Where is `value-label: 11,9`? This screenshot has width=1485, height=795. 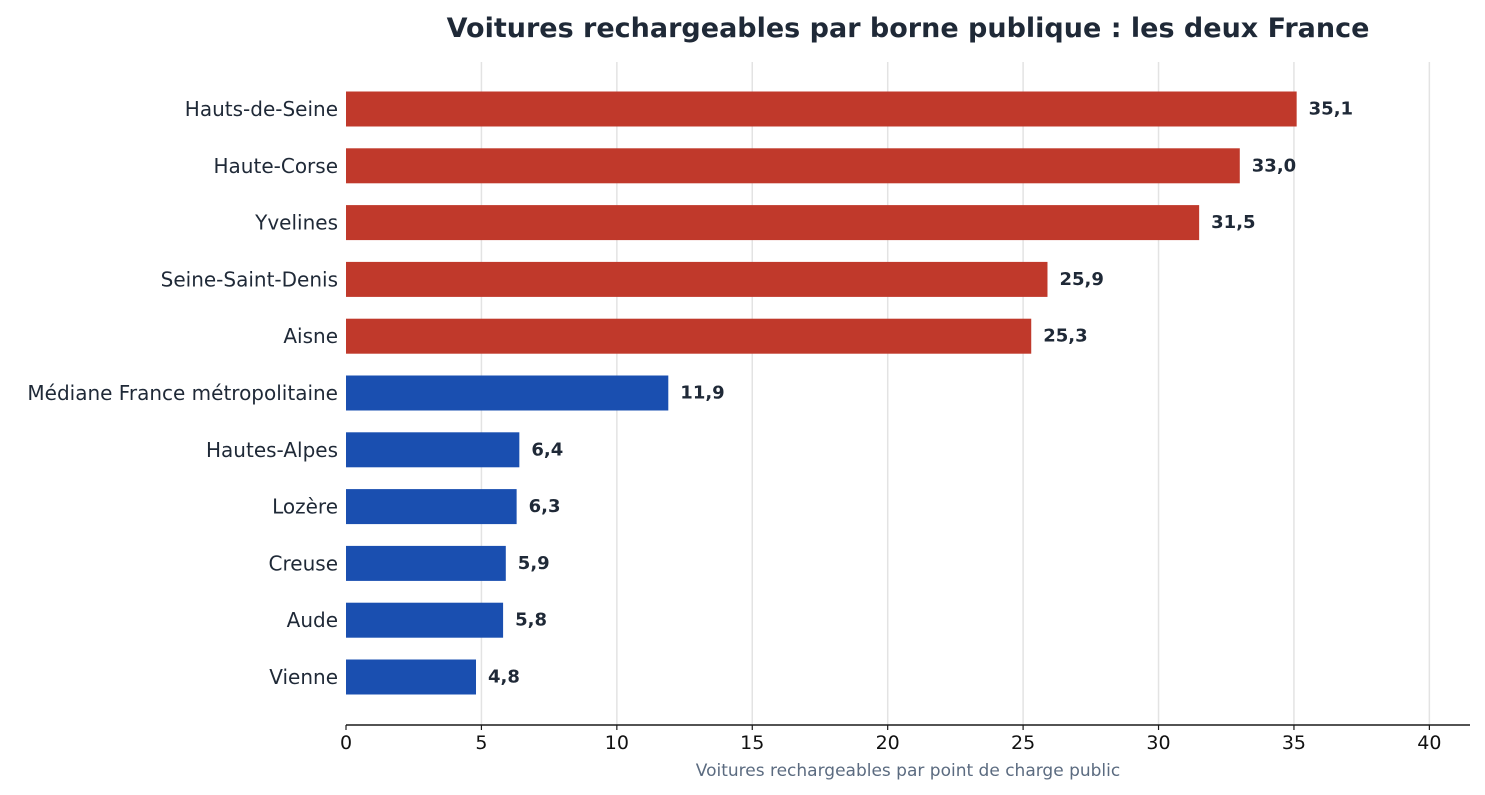 value-label: 11,9 is located at coordinates (702, 393).